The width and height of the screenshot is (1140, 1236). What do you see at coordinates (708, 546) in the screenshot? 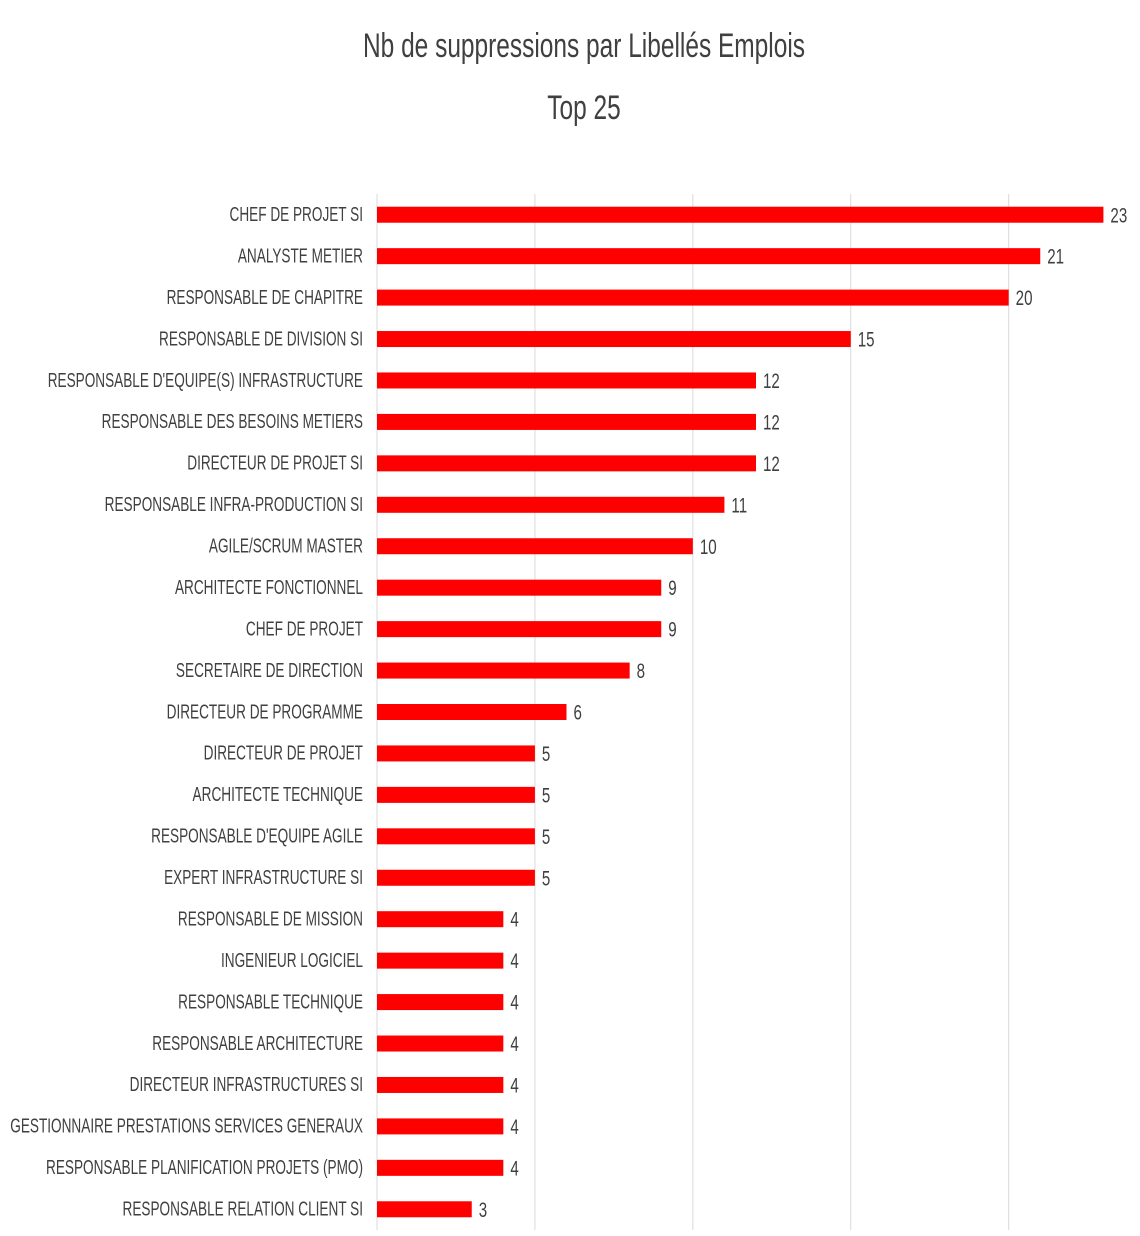
I see `data-label: 10` at bounding box center [708, 546].